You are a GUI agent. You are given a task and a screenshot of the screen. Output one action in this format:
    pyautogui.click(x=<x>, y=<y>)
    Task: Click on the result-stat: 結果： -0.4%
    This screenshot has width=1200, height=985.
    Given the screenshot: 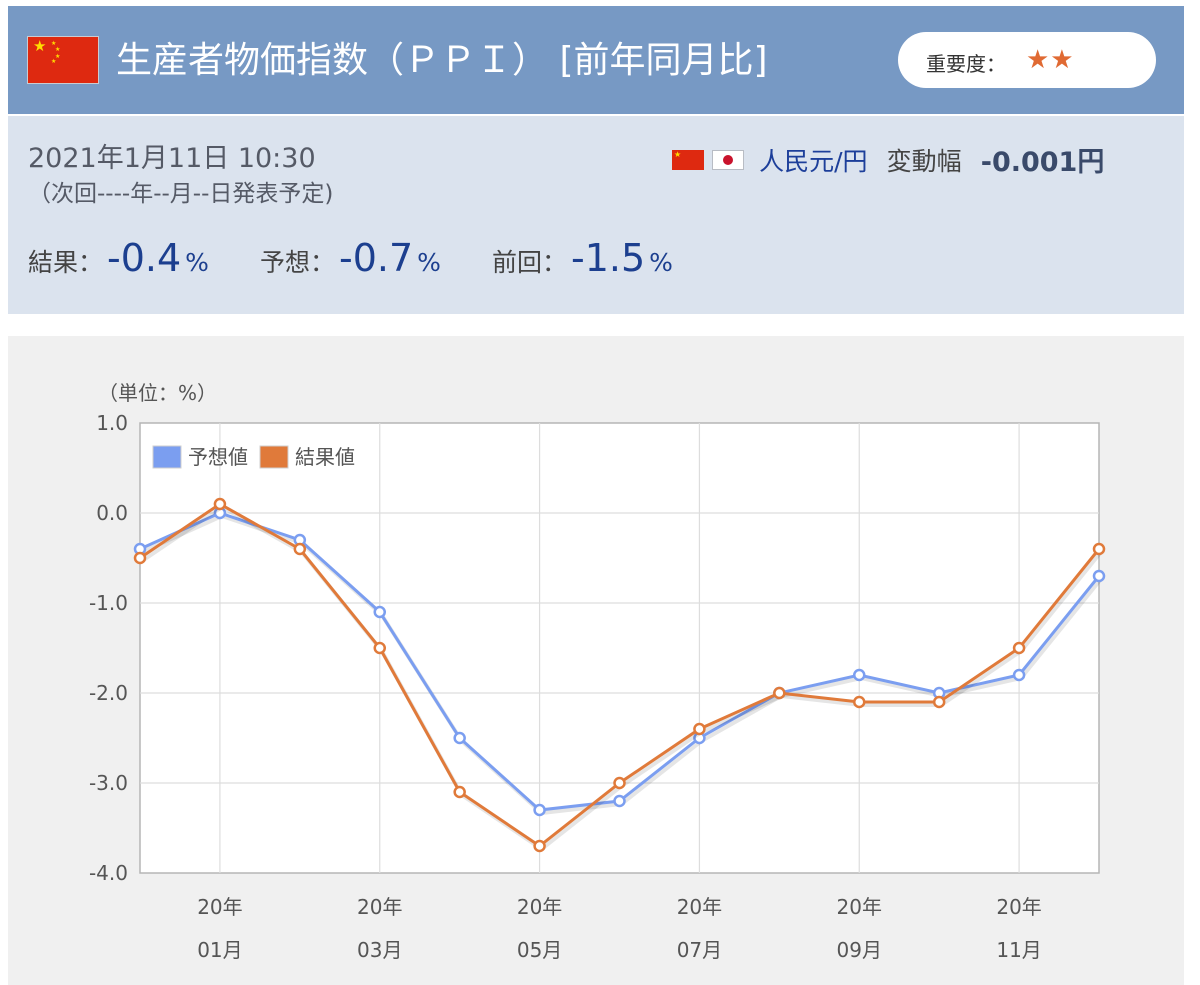 What is the action you would take?
    pyautogui.click(x=118, y=258)
    